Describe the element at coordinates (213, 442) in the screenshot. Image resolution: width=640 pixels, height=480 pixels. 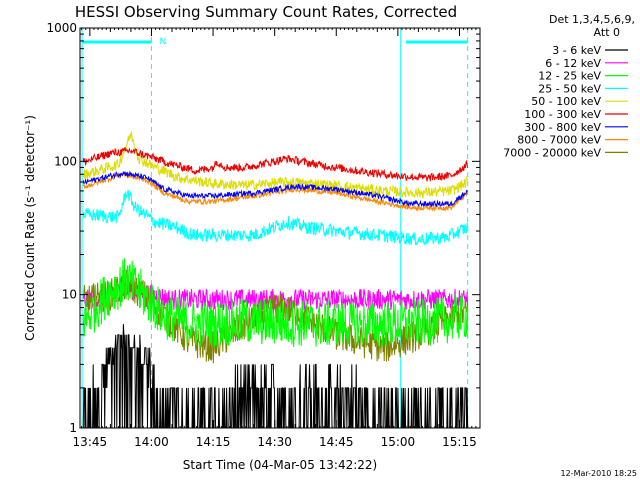
I see `x-tick-label: 14:15` at that location.